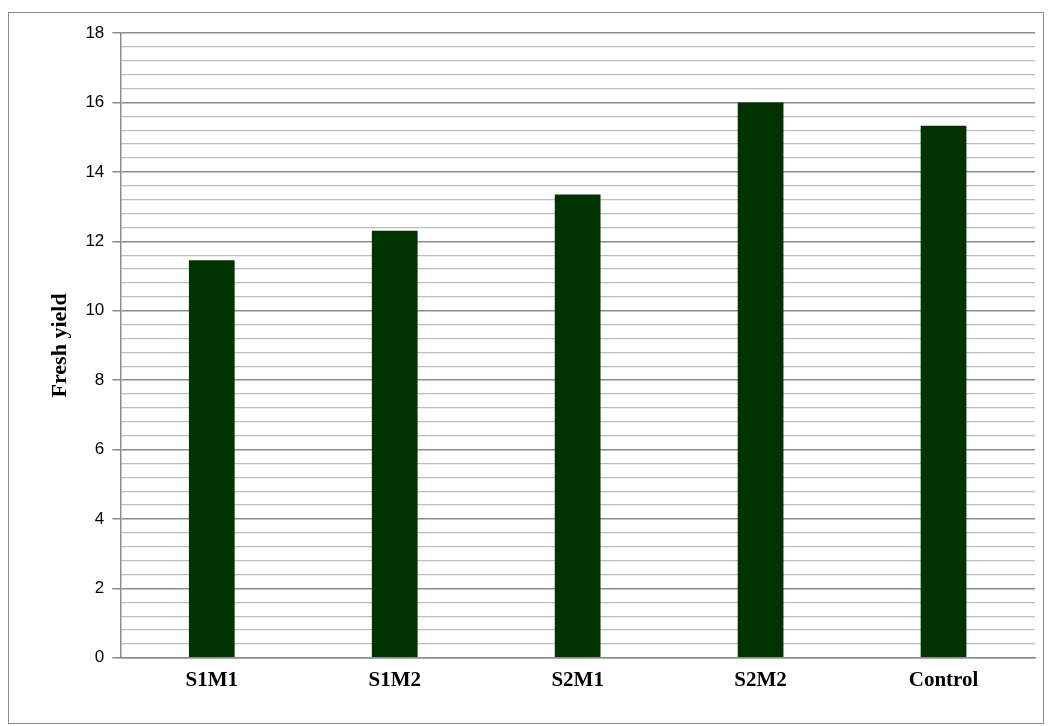  Describe the element at coordinates (760, 678) in the screenshot. I see `x-tick-label: S2M2` at that location.